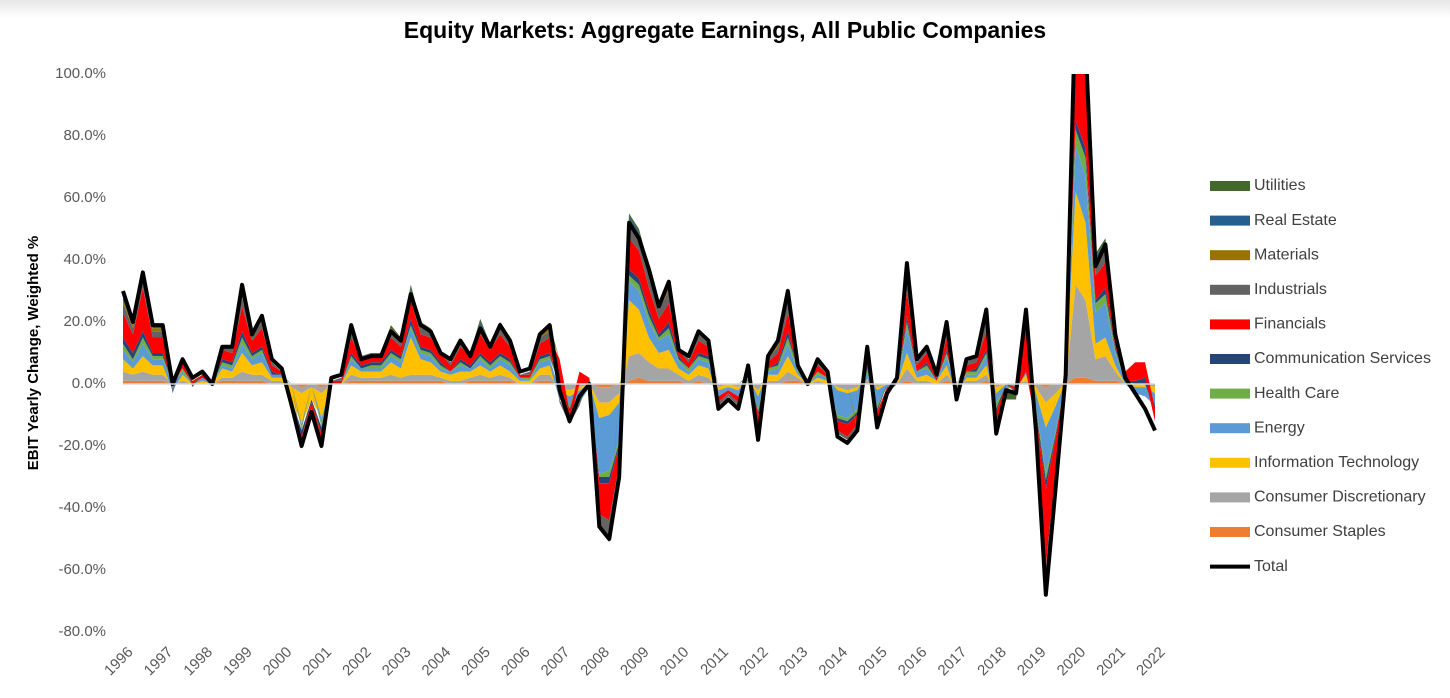  What do you see at coordinates (82, 507) in the screenshot?
I see `y-tick-label: -40.0%` at bounding box center [82, 507].